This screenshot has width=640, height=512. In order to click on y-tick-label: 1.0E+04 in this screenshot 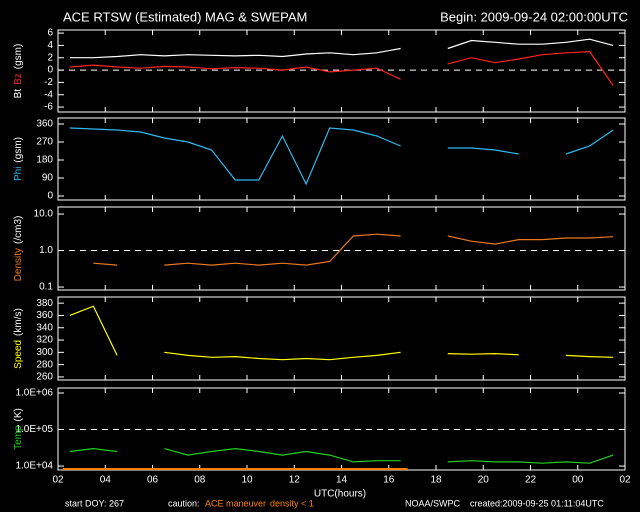, I will do `click(34, 466)`.